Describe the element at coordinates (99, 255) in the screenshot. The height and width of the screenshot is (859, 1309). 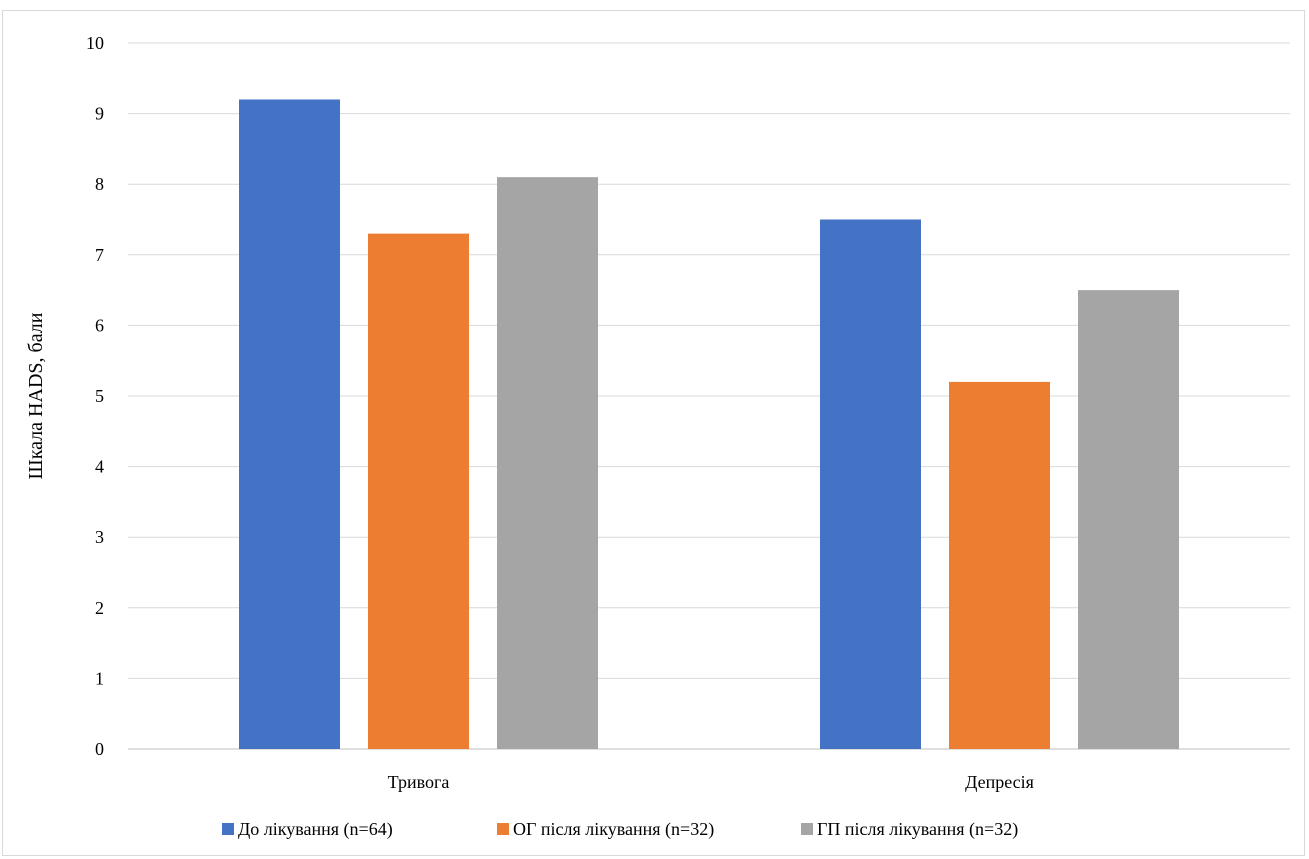
I see `y-tick-label: 7` at that location.